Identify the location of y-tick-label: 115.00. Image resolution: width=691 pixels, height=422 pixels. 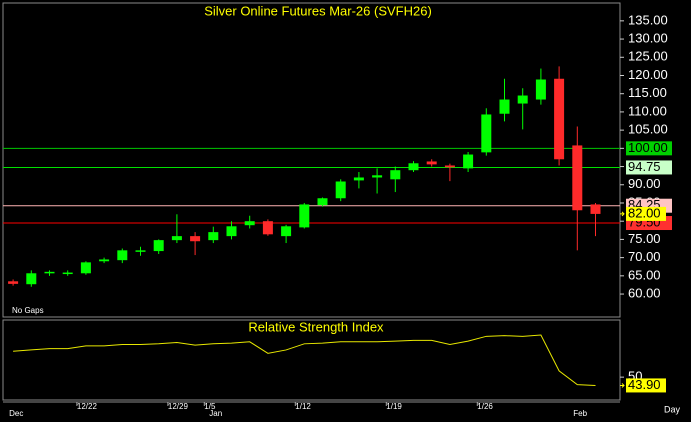
(647, 92).